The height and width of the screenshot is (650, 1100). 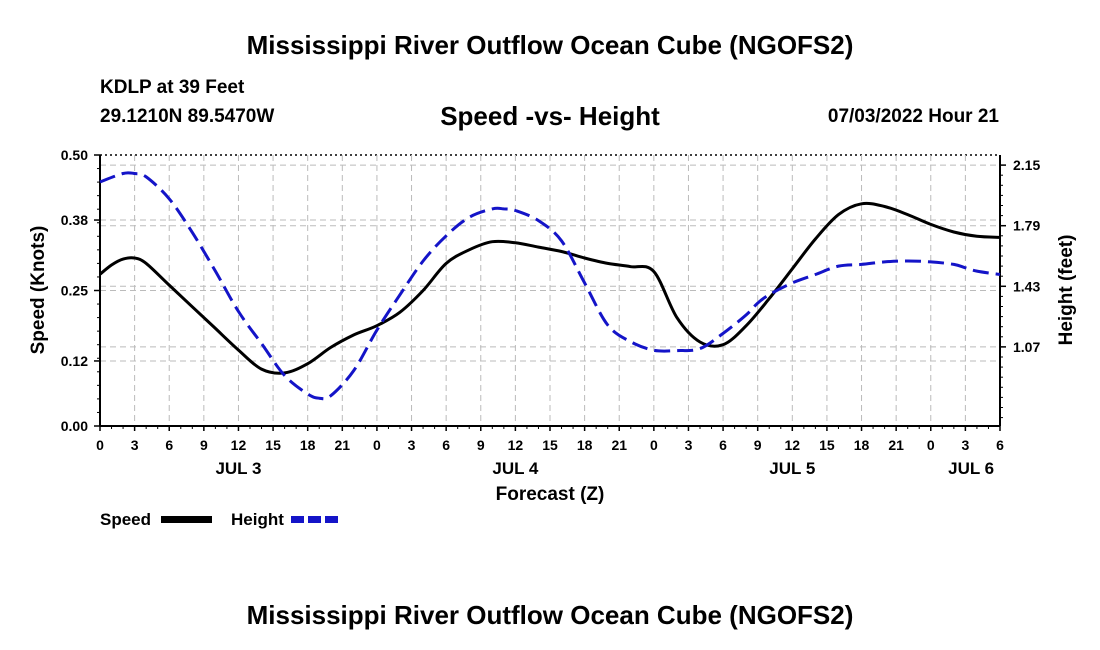 I want to click on station-label: KDLP at 39 Feet, so click(x=172, y=87).